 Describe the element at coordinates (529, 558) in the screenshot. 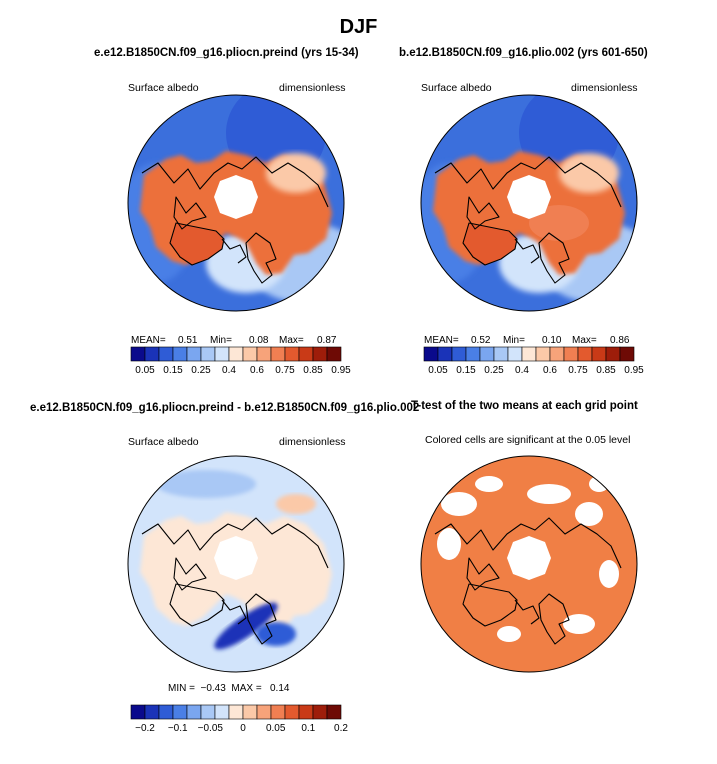

I see `panel-4-pole-hole` at that location.